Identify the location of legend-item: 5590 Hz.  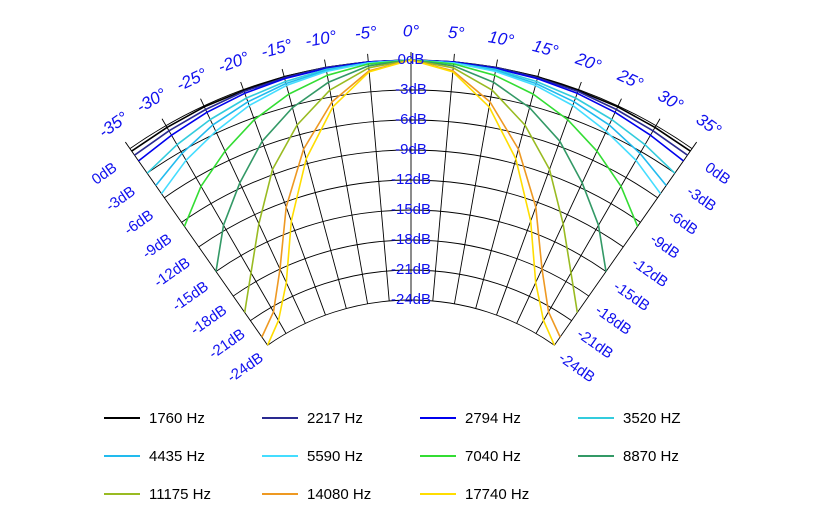
(312, 456).